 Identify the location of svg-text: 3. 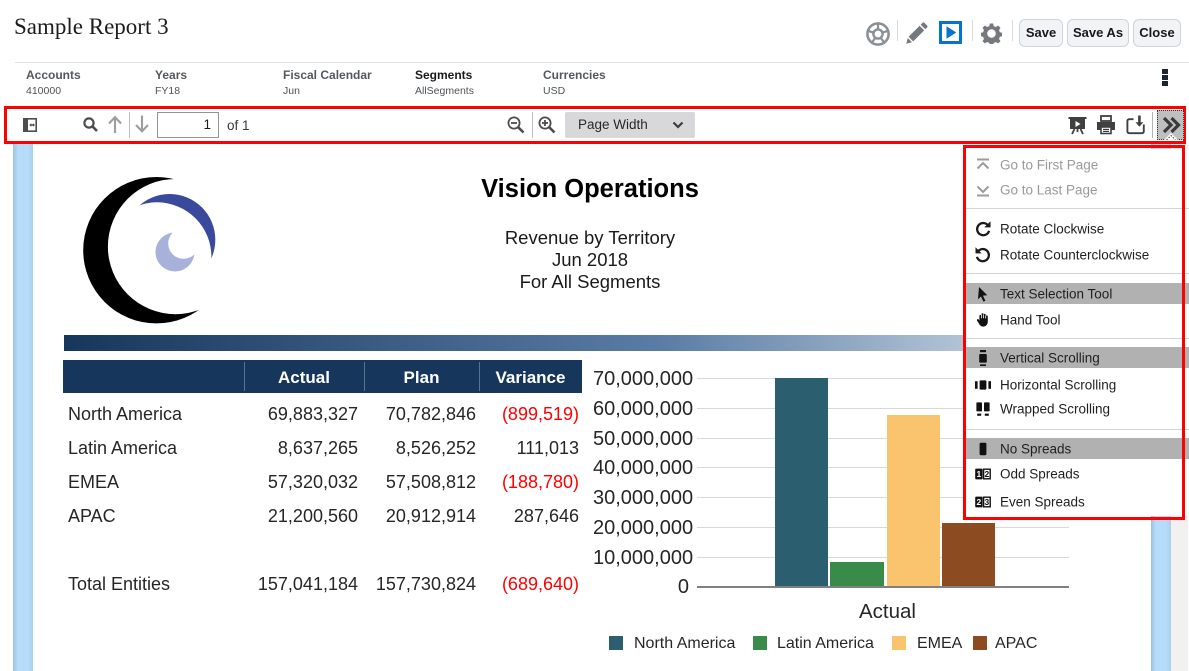
(987, 502).